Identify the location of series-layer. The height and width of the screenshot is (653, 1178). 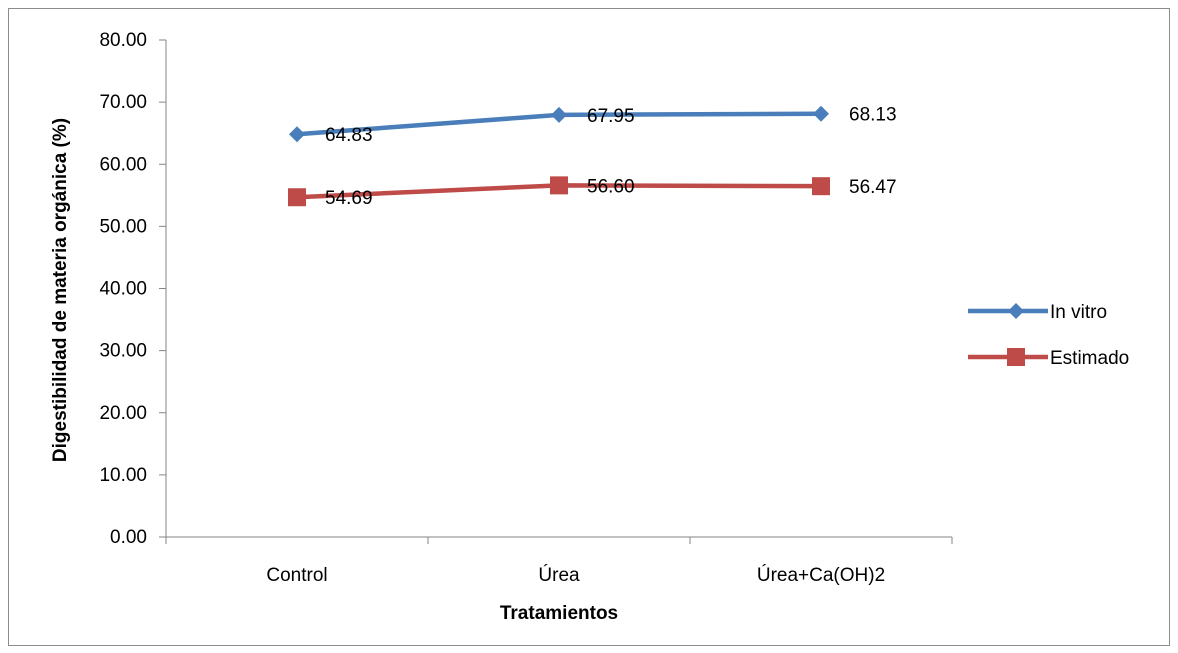
(559, 156).